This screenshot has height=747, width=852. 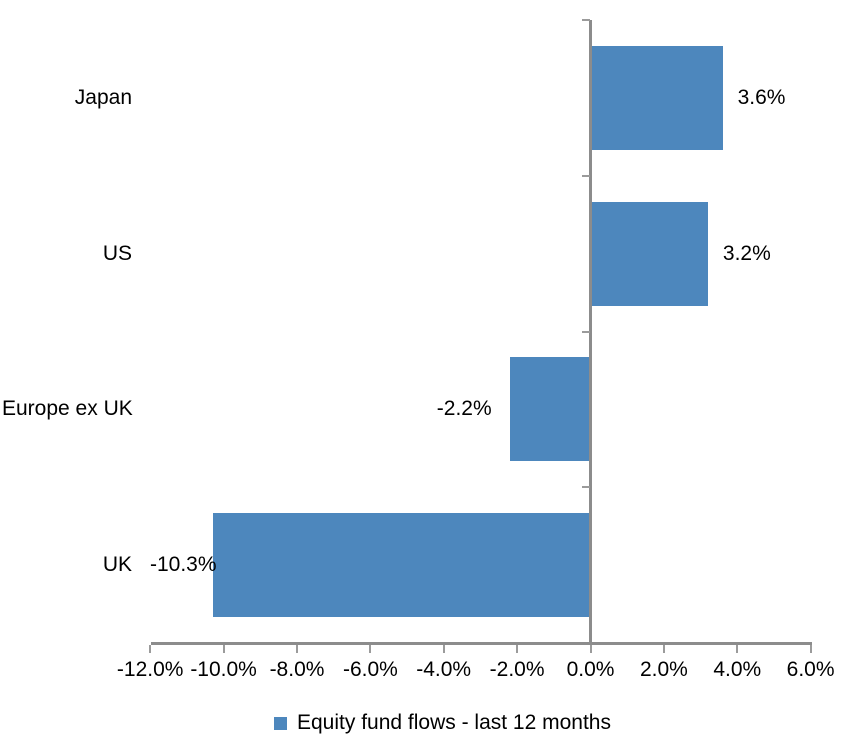 I want to click on value-label-uk: -10.3%, so click(x=183, y=565).